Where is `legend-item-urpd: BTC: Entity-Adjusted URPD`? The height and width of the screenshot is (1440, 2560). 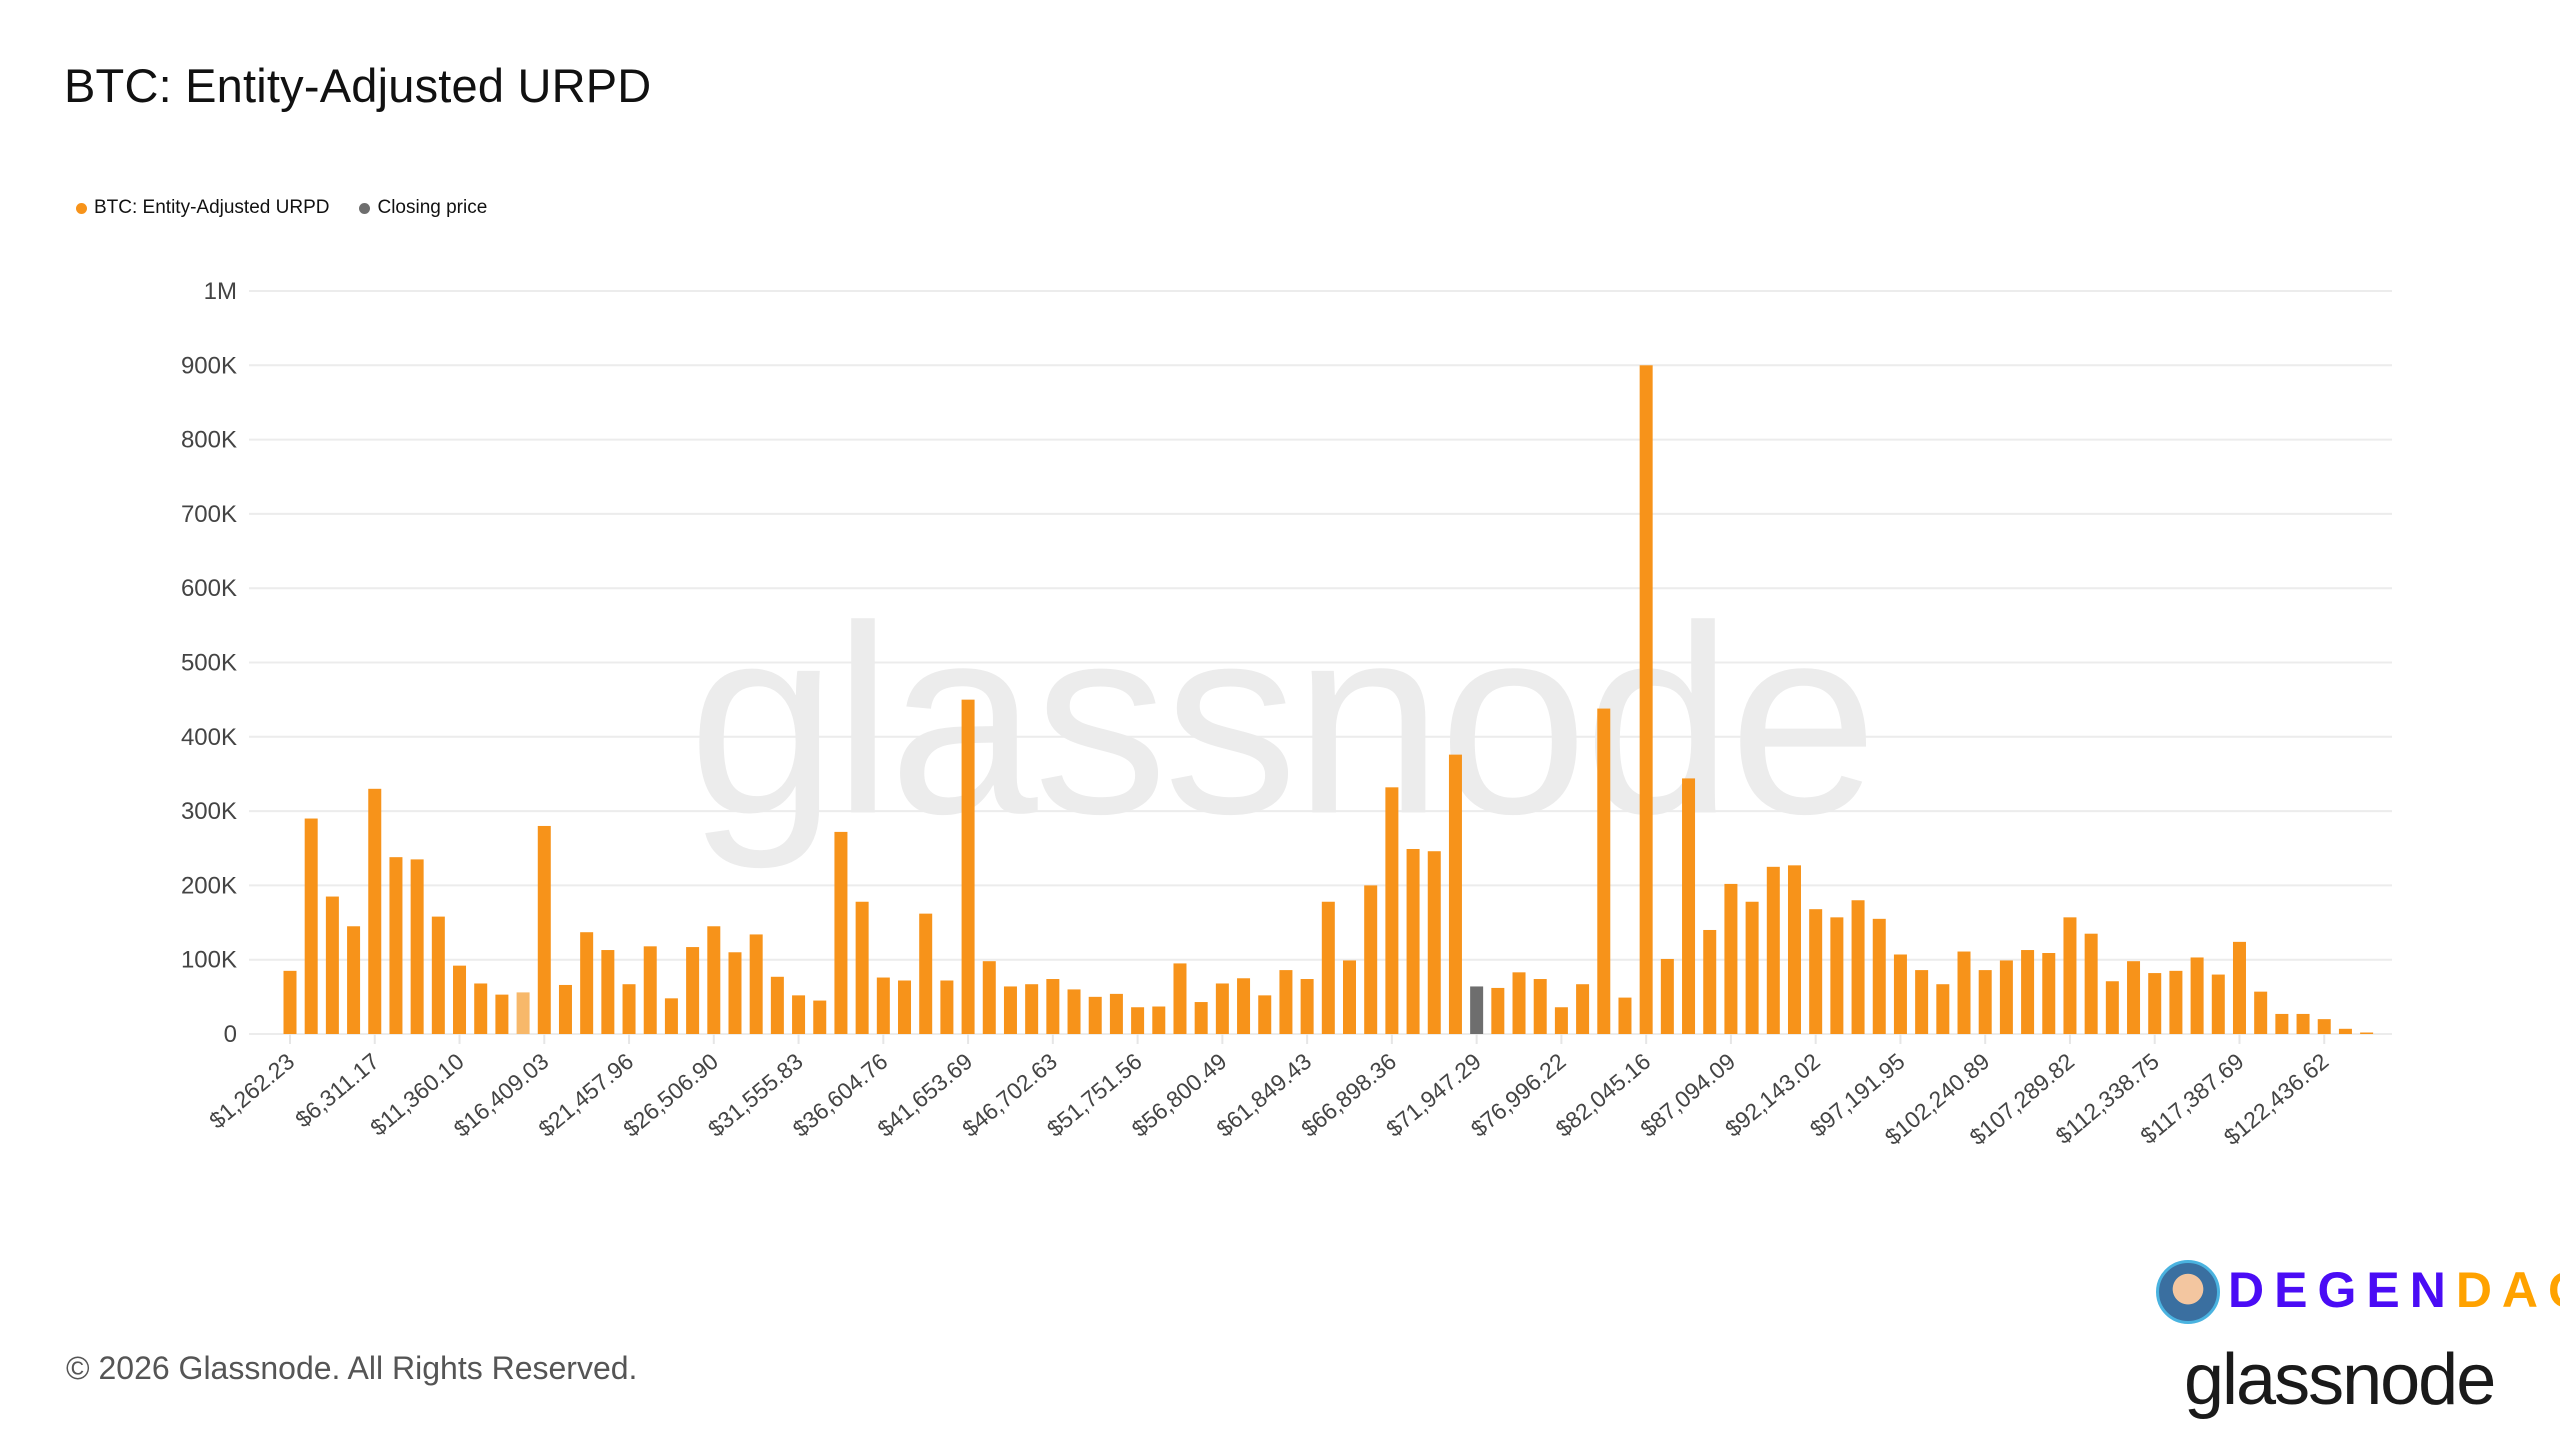 legend-item-urpd: BTC: Entity-Adjusted URPD is located at coordinates (202, 208).